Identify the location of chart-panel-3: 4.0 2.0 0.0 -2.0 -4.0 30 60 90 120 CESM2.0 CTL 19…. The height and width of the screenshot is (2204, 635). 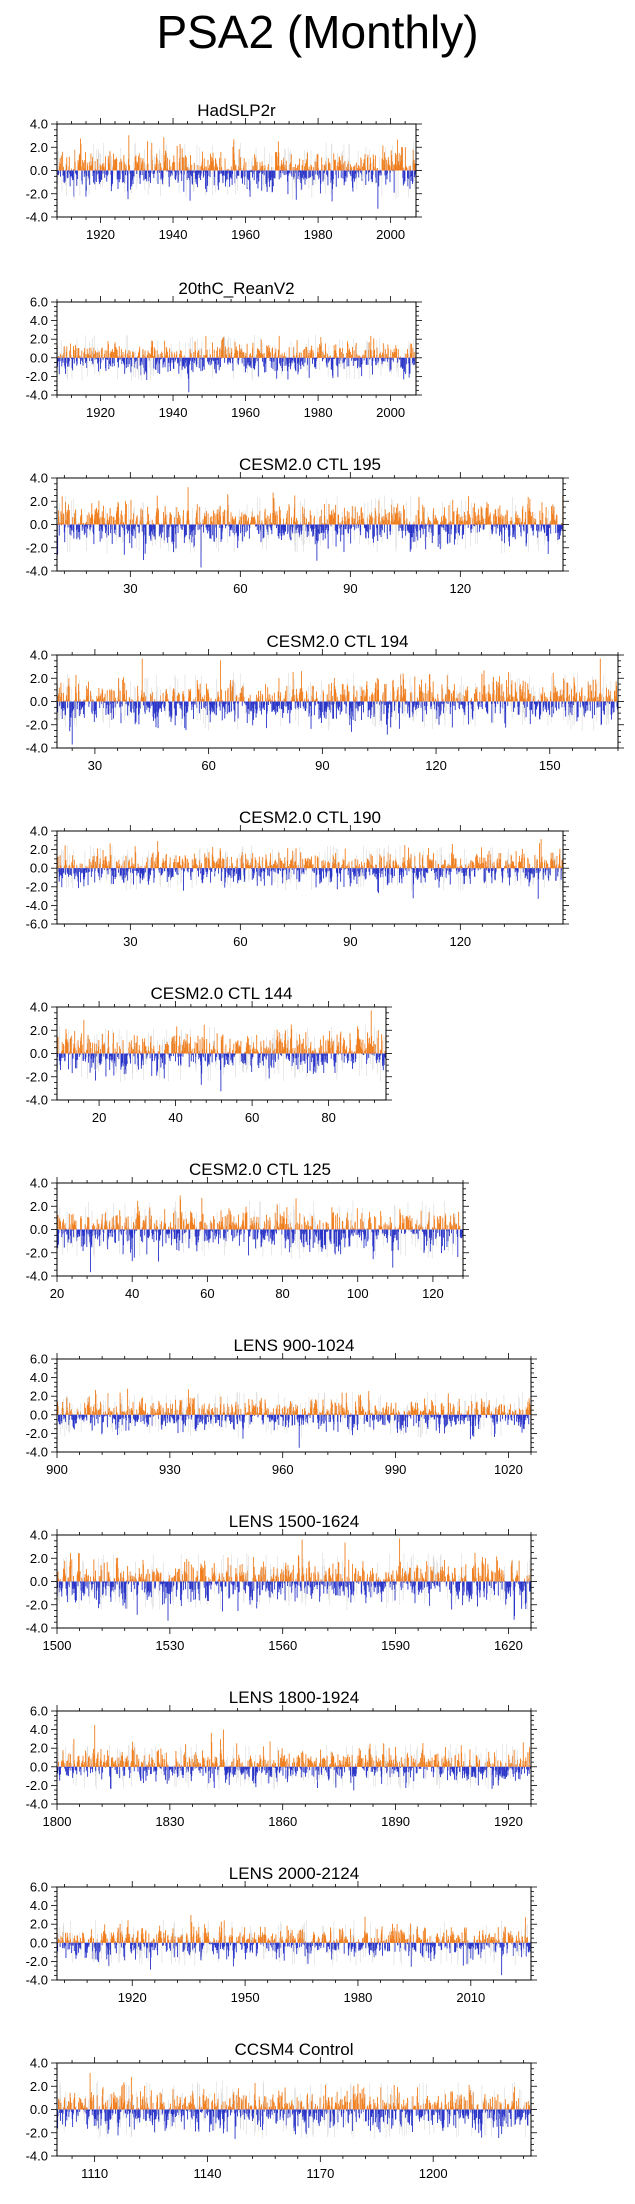
(297, 525).